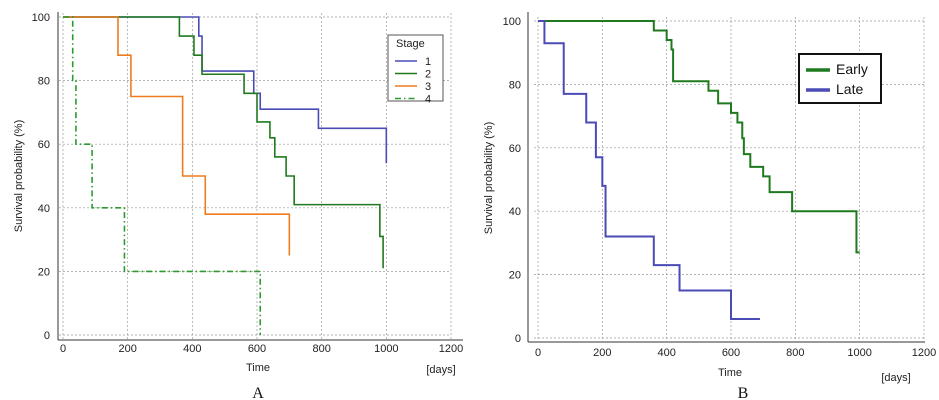 This screenshot has width=939, height=400. Describe the element at coordinates (44, 209) in the screenshot. I see `panel-a-y-tick-label: 40` at that location.